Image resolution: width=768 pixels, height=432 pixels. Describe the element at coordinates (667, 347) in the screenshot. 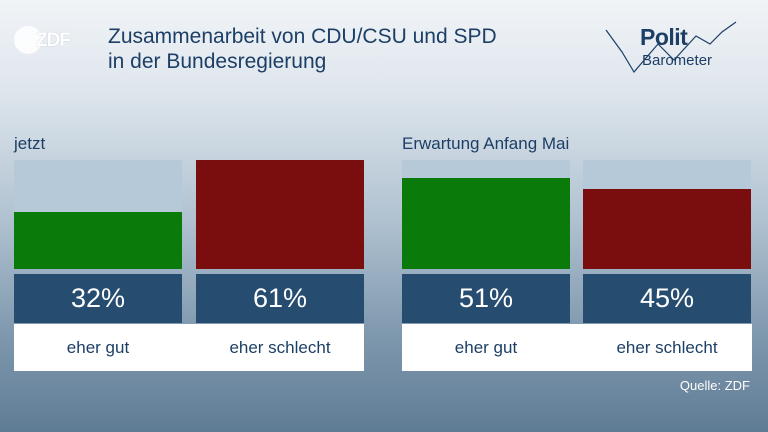

I see `category-label-erwartung-eher-schlecht: eher schlecht` at that location.